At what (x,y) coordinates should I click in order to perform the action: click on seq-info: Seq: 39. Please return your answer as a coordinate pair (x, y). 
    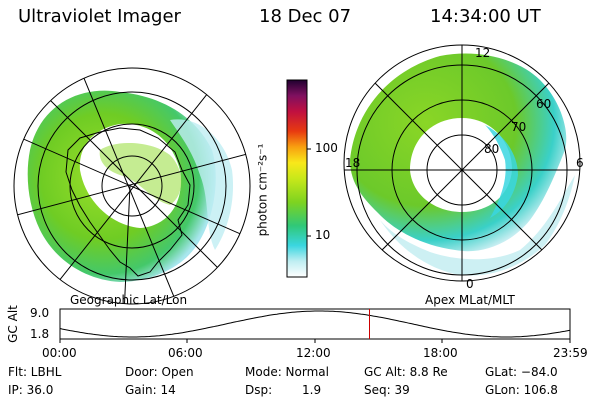
    Looking at the image, I should click on (387, 390).